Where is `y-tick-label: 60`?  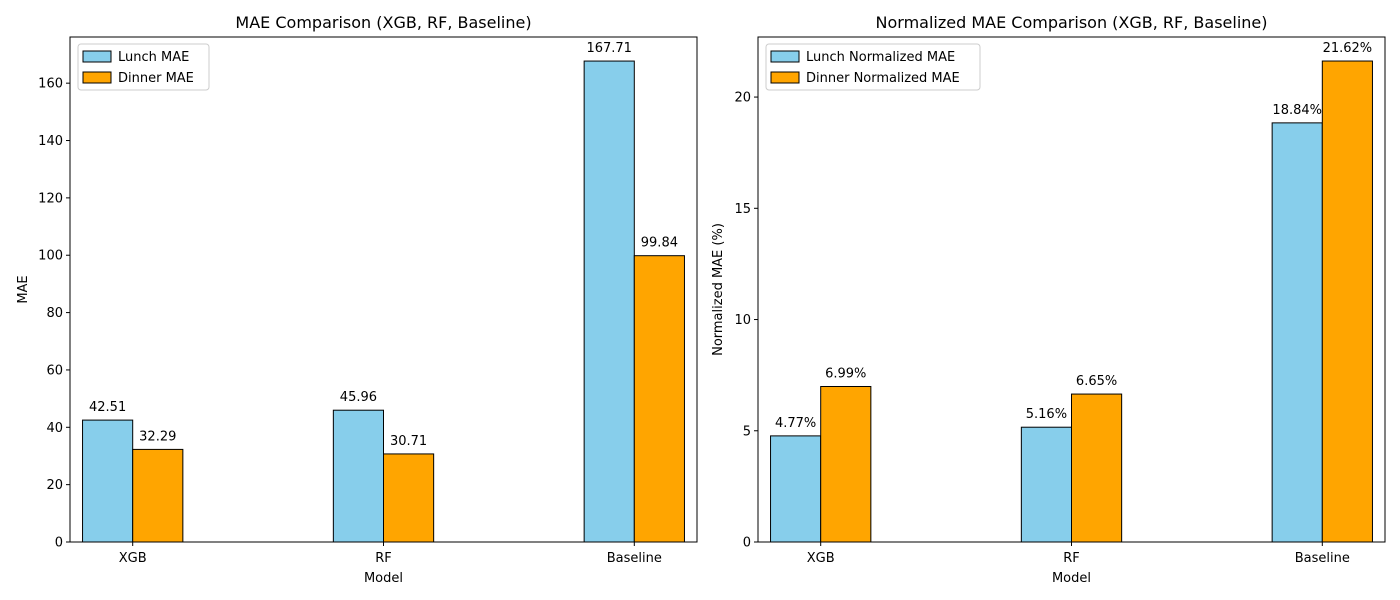 y-tick-label: 60 is located at coordinates (54, 370).